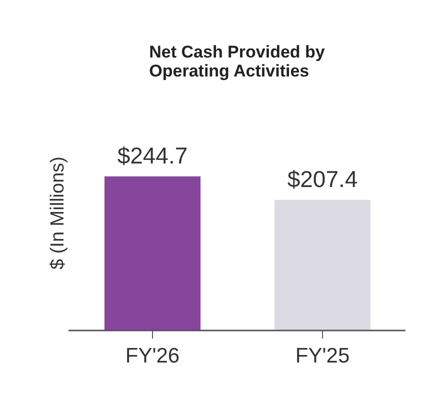  Describe the element at coordinates (152, 356) in the screenshot. I see `x-tick-label: FY'26` at that location.